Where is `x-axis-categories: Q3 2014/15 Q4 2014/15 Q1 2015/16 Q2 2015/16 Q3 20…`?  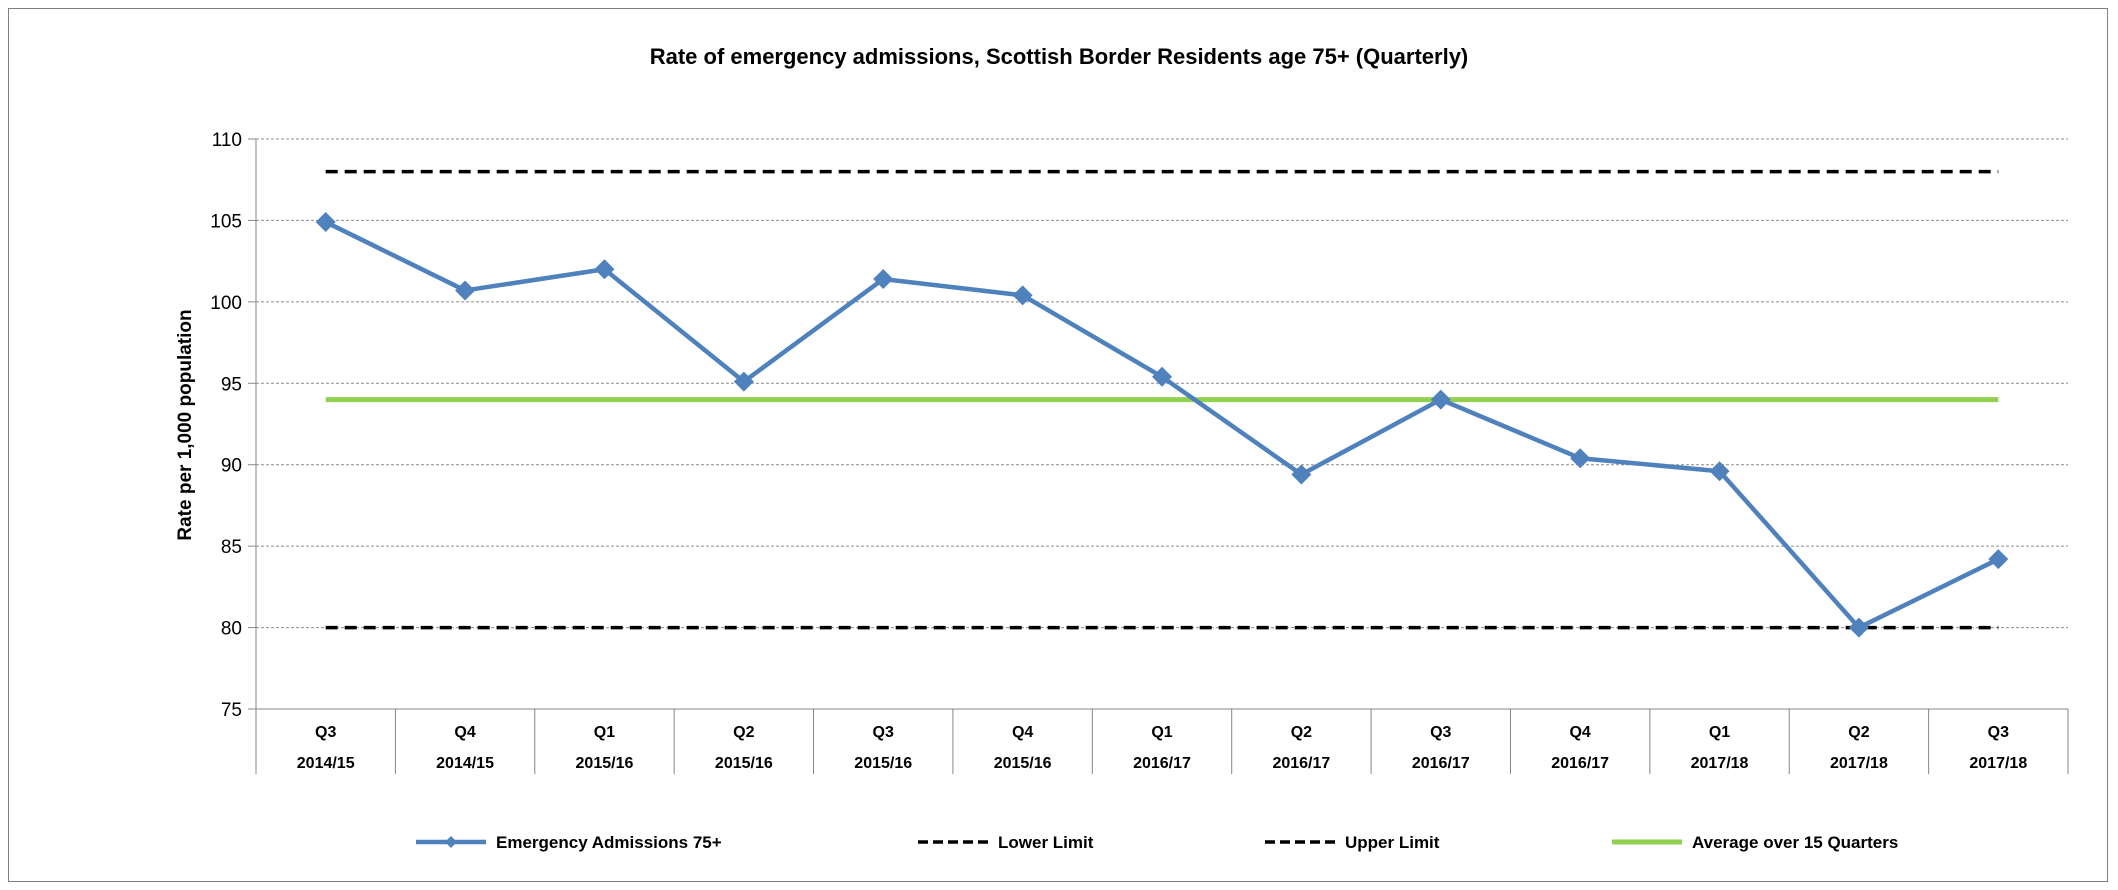 x-axis-categories: Q3 2014/15 Q4 2014/15 Q1 2015/16 Q2 2015/16 Q3 20… is located at coordinates (1162, 748).